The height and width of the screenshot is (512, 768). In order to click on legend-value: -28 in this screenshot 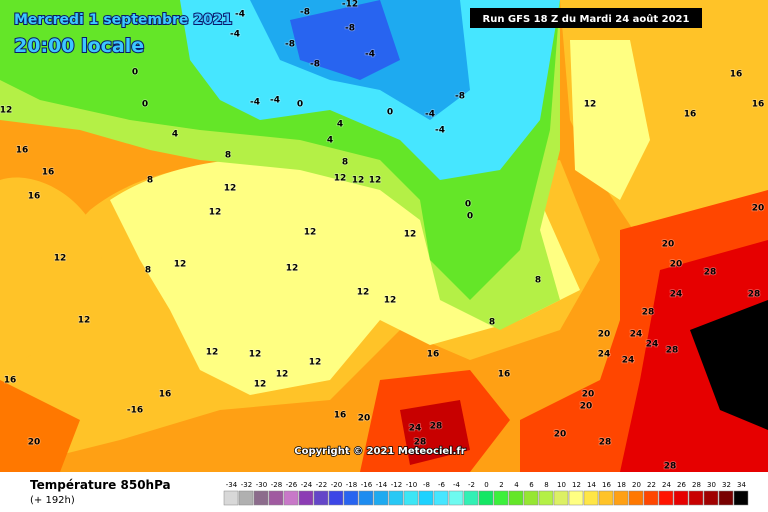, I will do `click(276, 485)`.